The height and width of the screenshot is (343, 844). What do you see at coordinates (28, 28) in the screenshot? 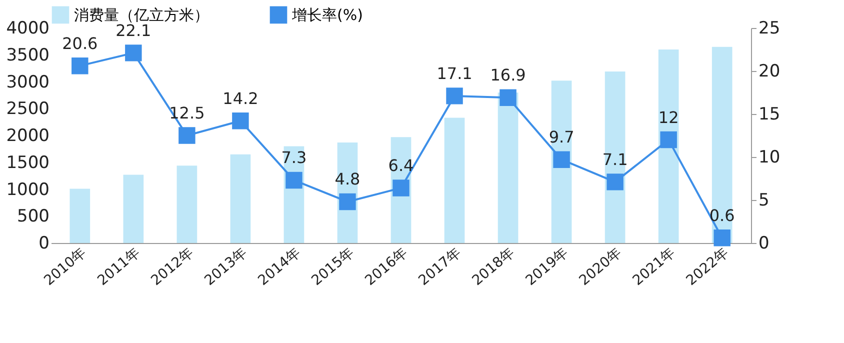
I see `y-tick-label: 4000` at bounding box center [28, 28].